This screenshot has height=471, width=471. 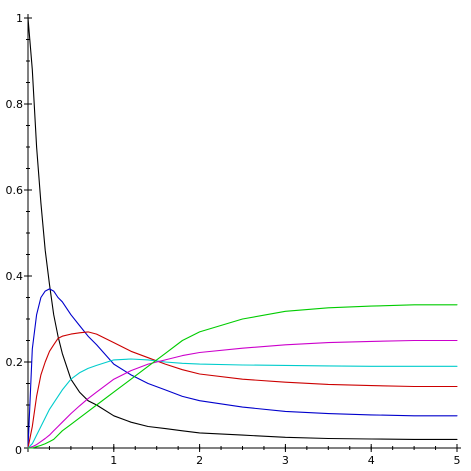 What do you see at coordinates (199, 460) in the screenshot?
I see `x-tick-label: 2` at bounding box center [199, 460].